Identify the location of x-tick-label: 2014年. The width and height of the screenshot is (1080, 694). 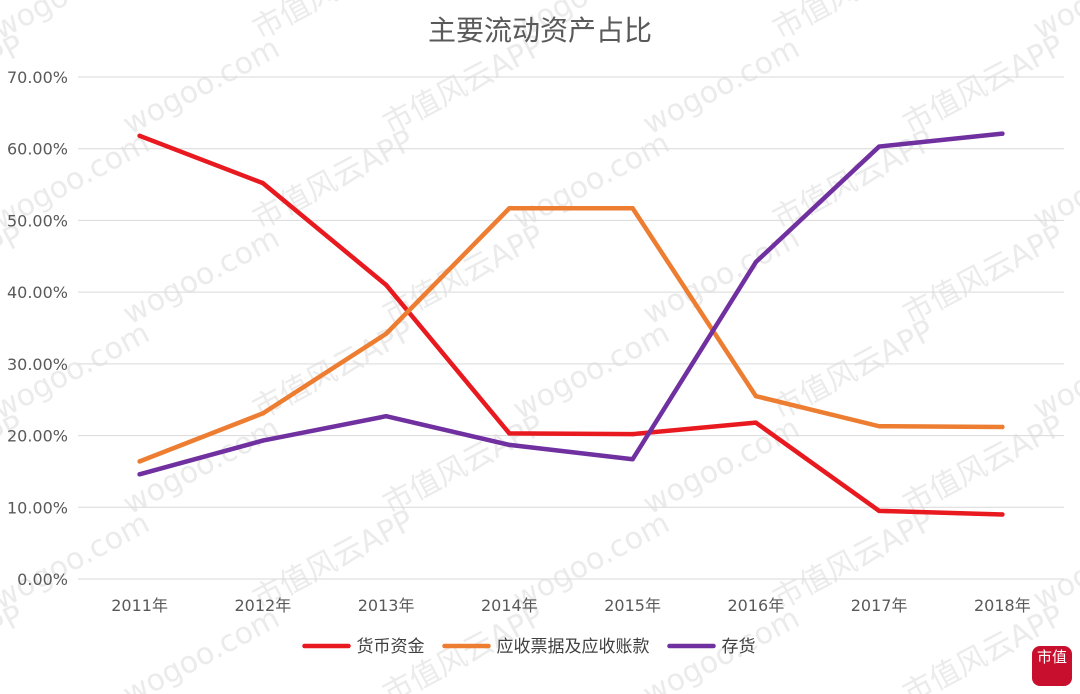
(509, 605).